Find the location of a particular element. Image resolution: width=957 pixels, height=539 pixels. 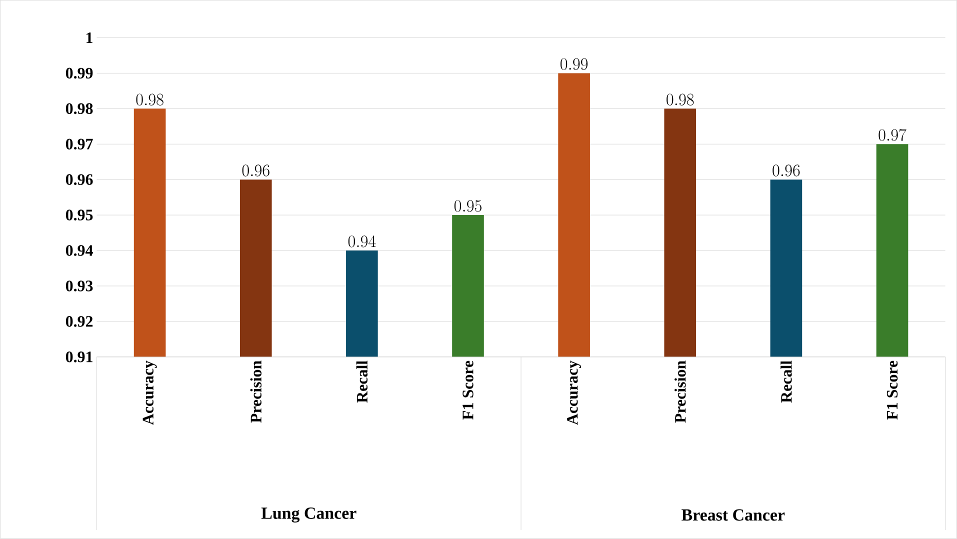

data-label: 0.95 is located at coordinates (468, 206).